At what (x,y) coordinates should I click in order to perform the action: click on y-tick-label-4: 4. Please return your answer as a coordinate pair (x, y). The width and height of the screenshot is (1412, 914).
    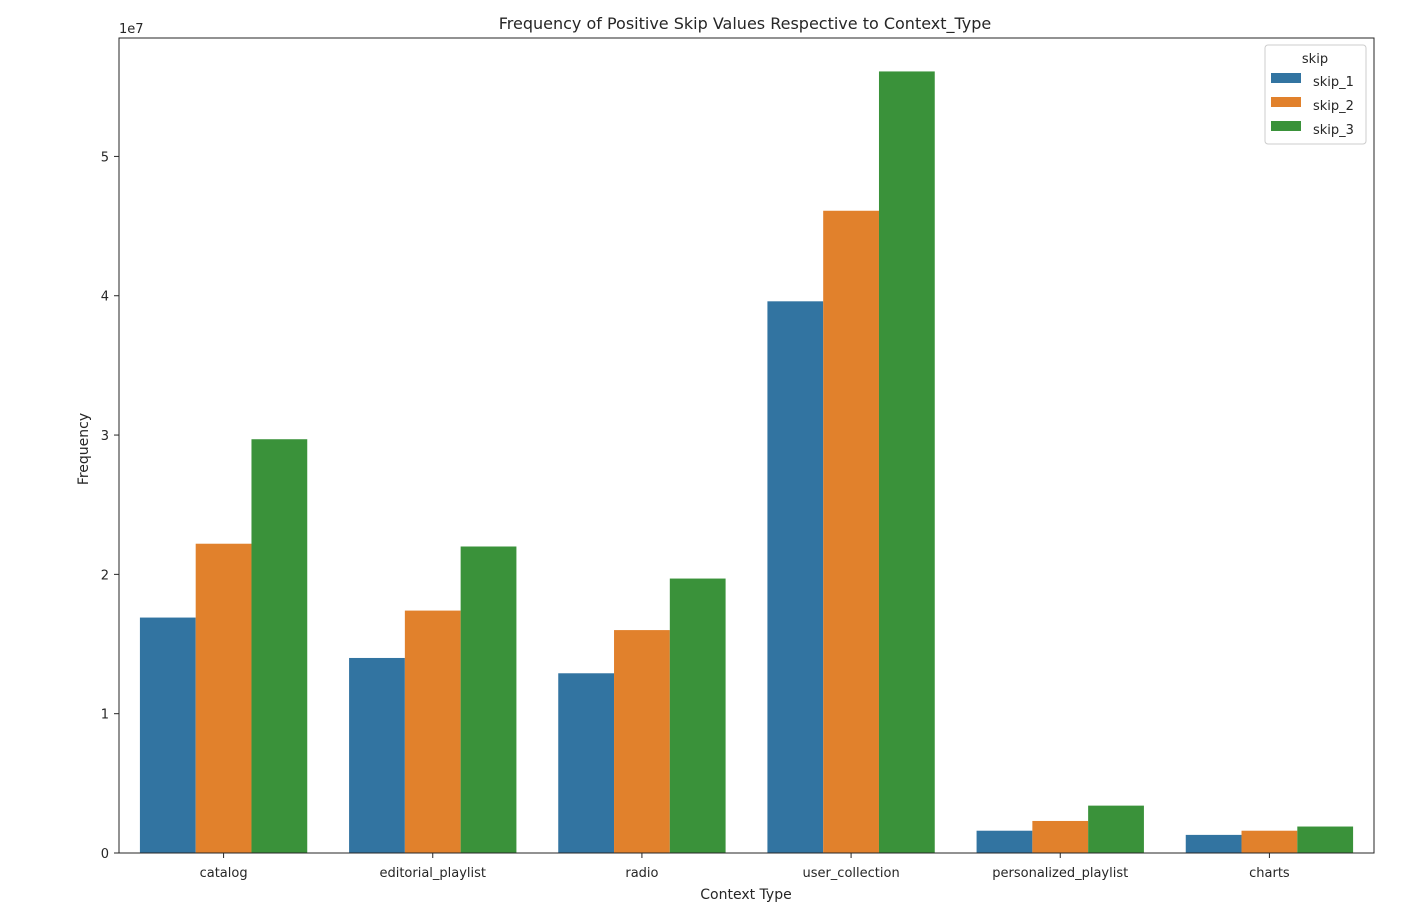
    Looking at the image, I should click on (105, 297).